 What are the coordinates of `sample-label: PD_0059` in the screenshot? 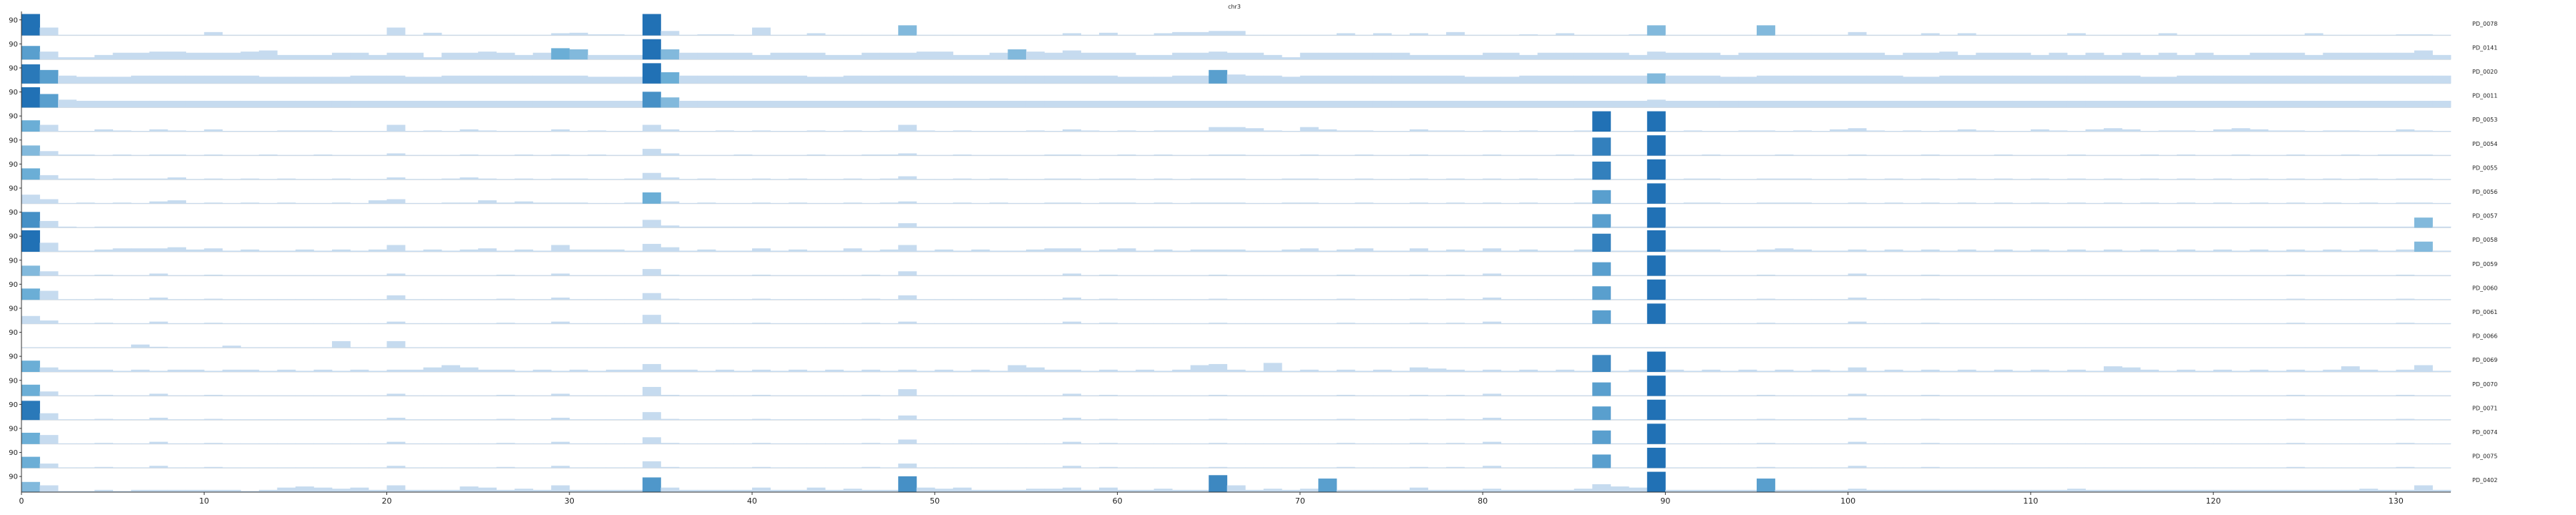 It's located at (2484, 264).